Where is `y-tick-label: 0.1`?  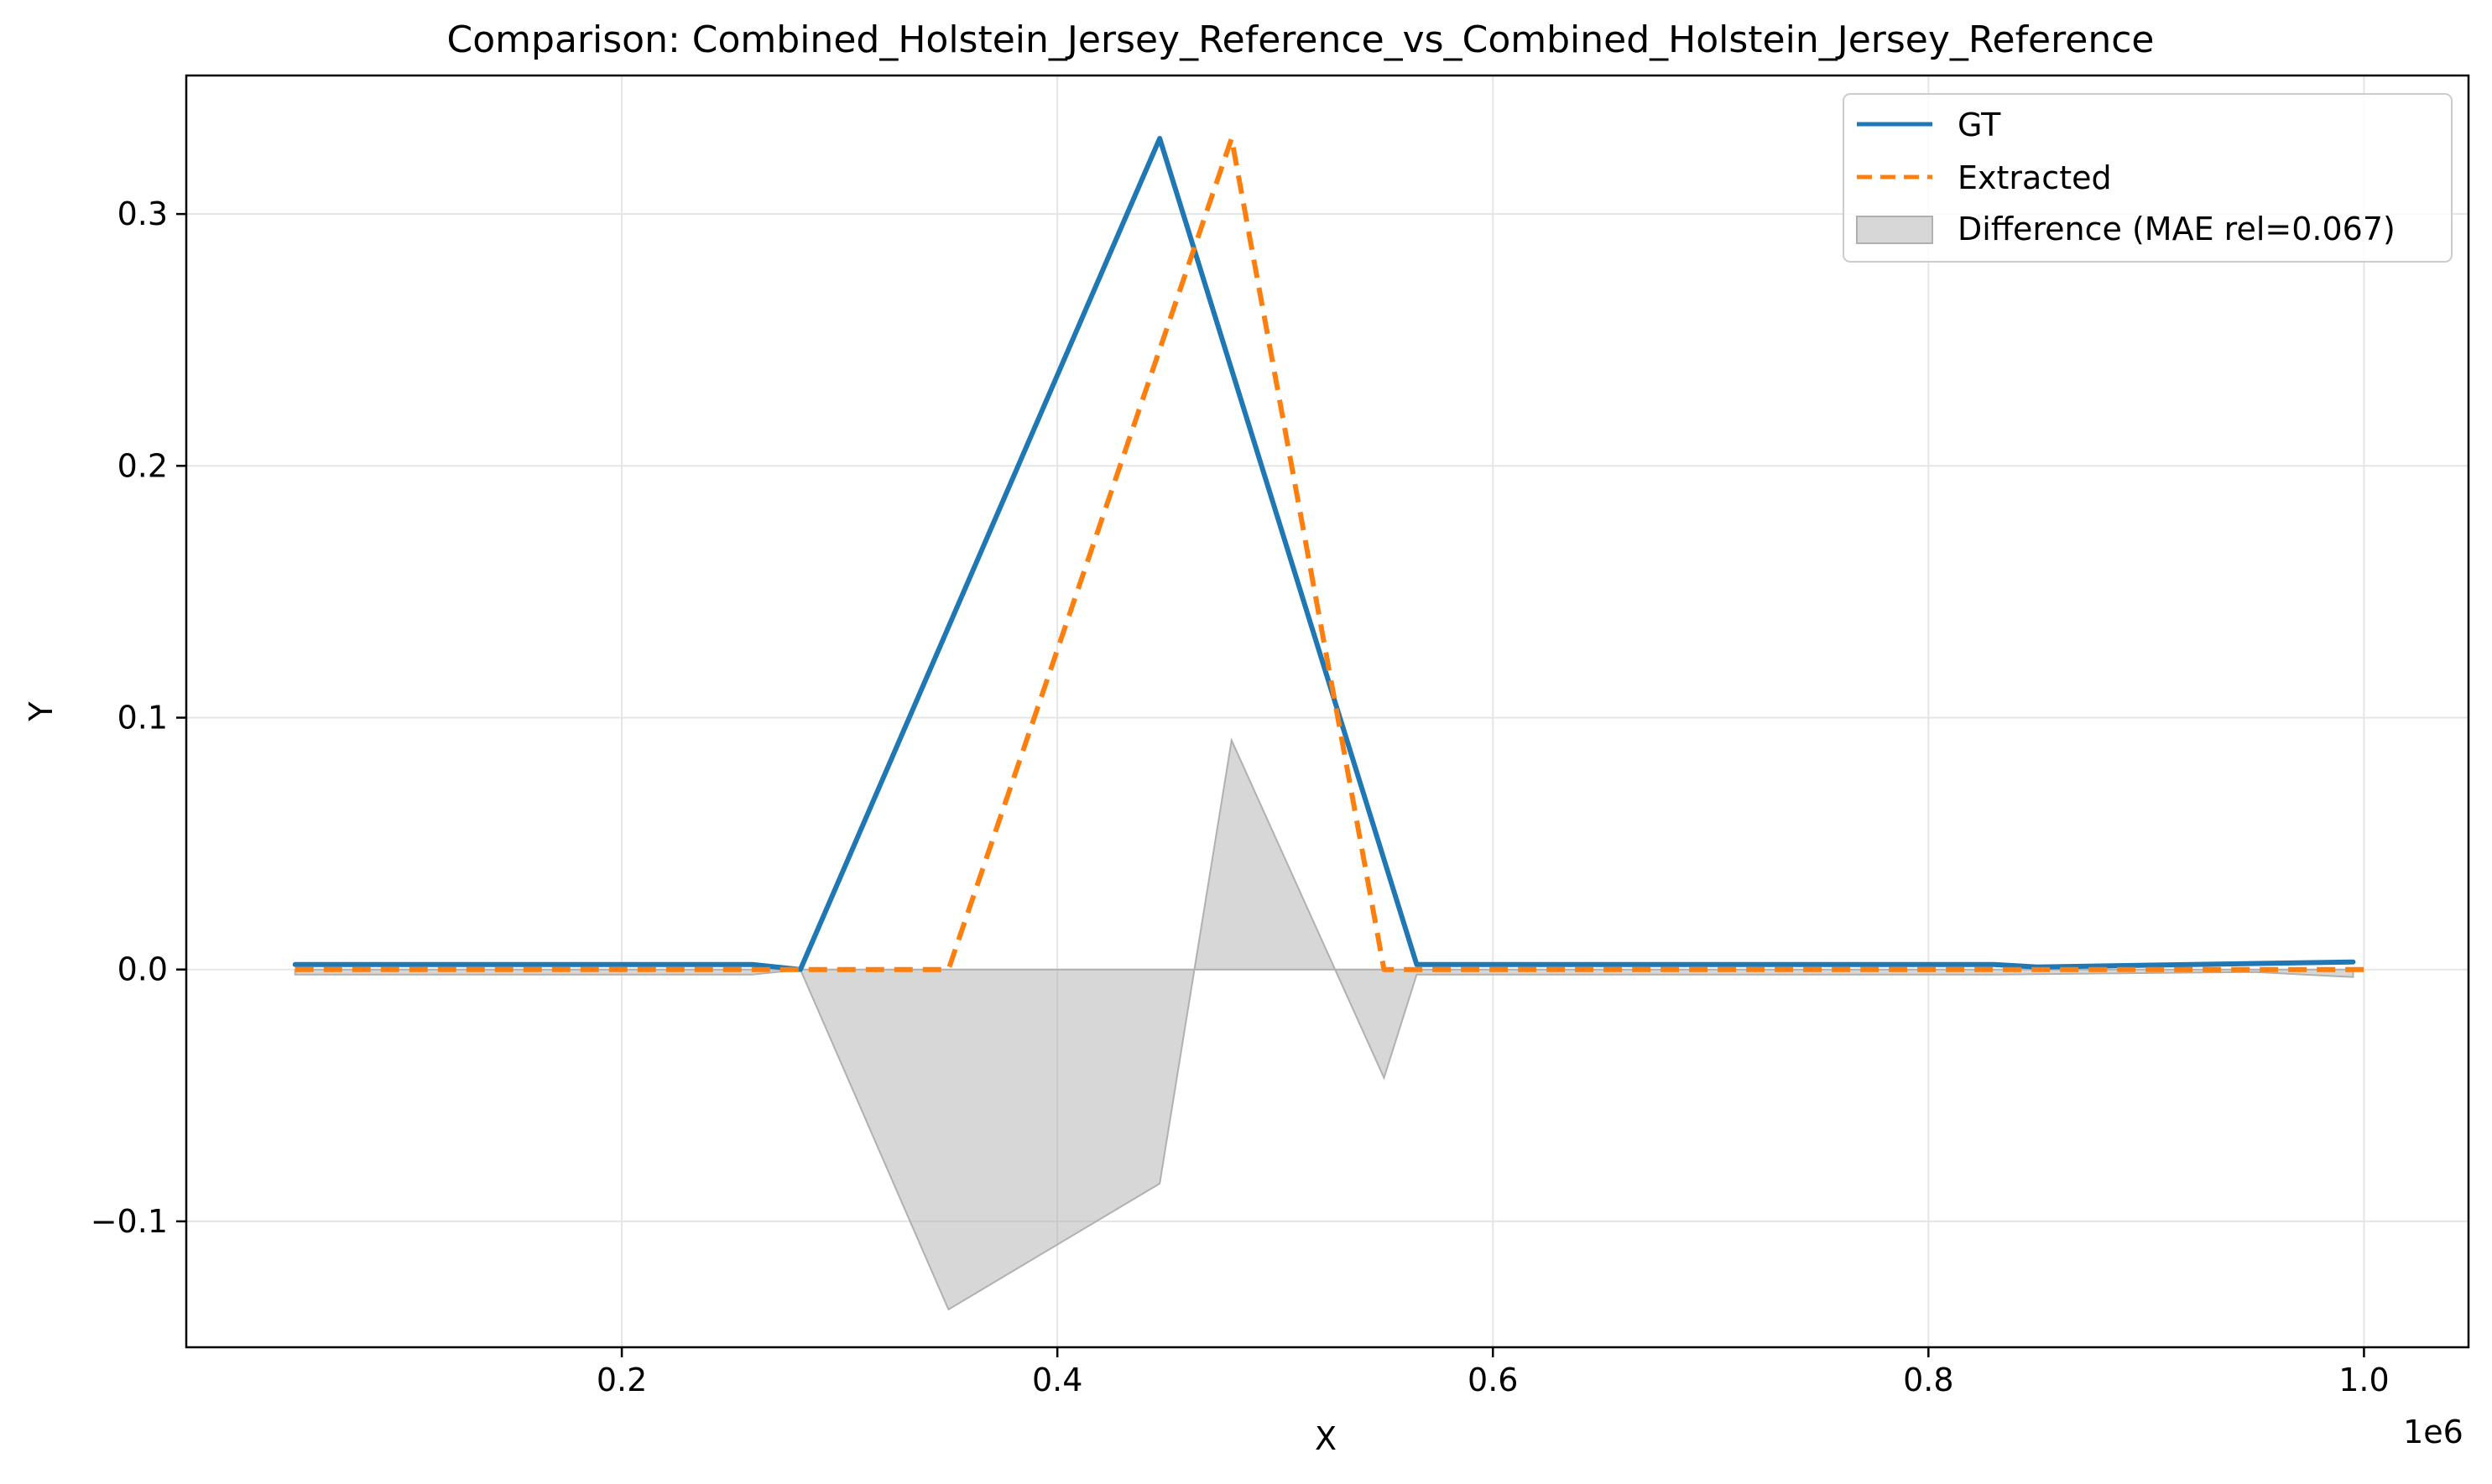
y-tick-label: 0.1 is located at coordinates (142, 718).